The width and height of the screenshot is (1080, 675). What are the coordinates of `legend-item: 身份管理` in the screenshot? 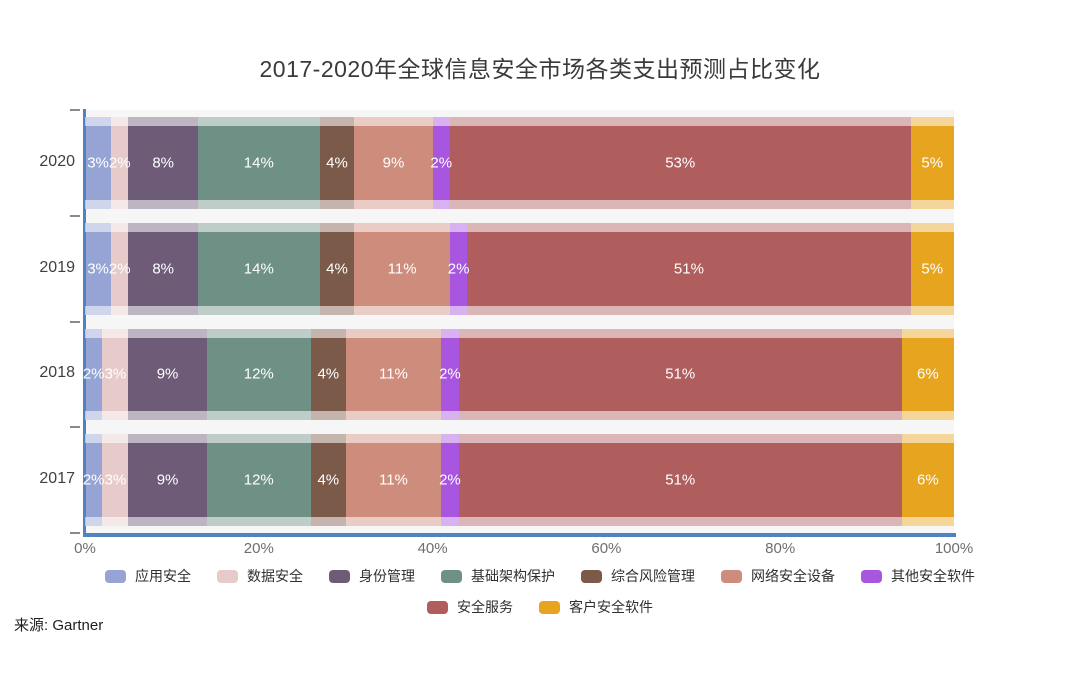 It's located at (372, 576).